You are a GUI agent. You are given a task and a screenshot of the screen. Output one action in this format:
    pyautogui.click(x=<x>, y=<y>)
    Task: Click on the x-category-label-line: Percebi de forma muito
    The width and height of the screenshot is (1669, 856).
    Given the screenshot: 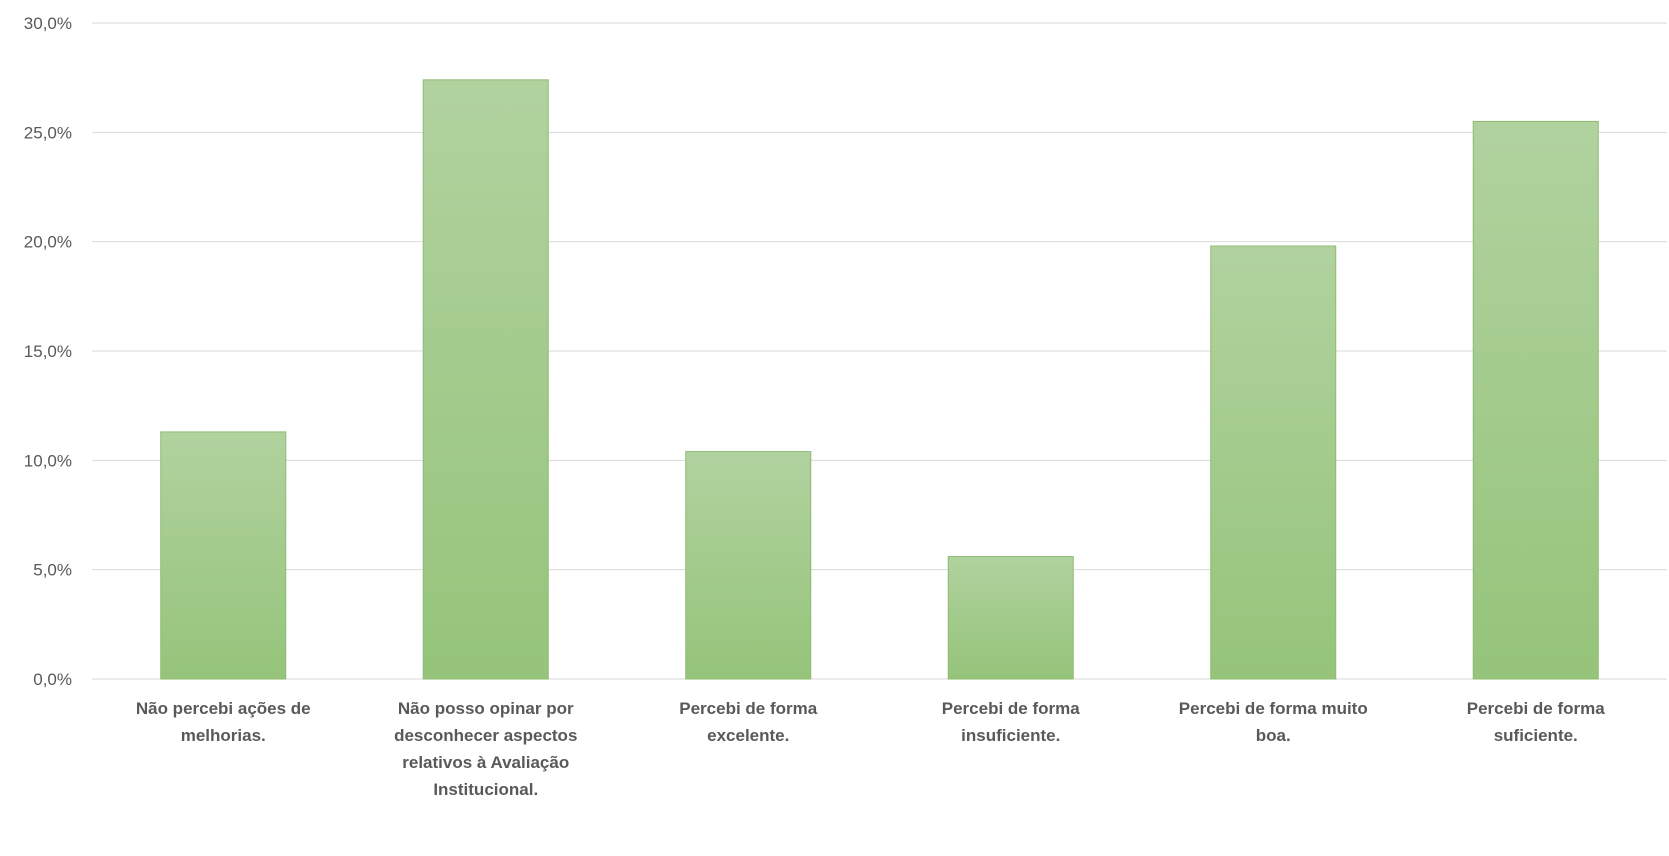 What is the action you would take?
    pyautogui.click(x=1273, y=708)
    